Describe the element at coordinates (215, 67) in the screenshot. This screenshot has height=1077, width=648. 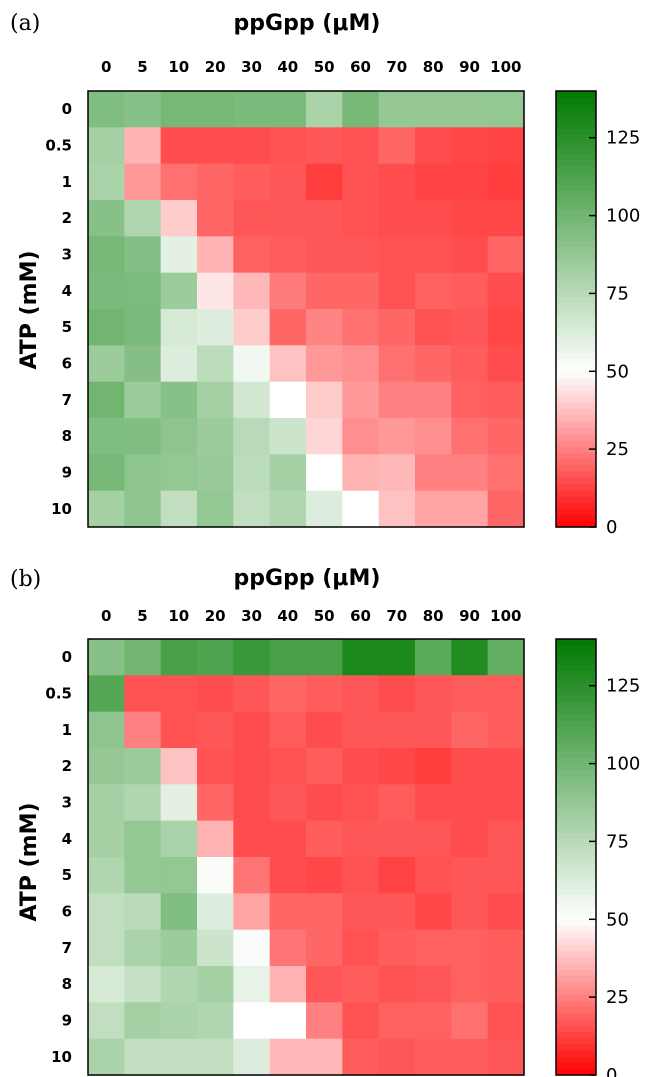
I see `x-tick-label: 20` at that location.